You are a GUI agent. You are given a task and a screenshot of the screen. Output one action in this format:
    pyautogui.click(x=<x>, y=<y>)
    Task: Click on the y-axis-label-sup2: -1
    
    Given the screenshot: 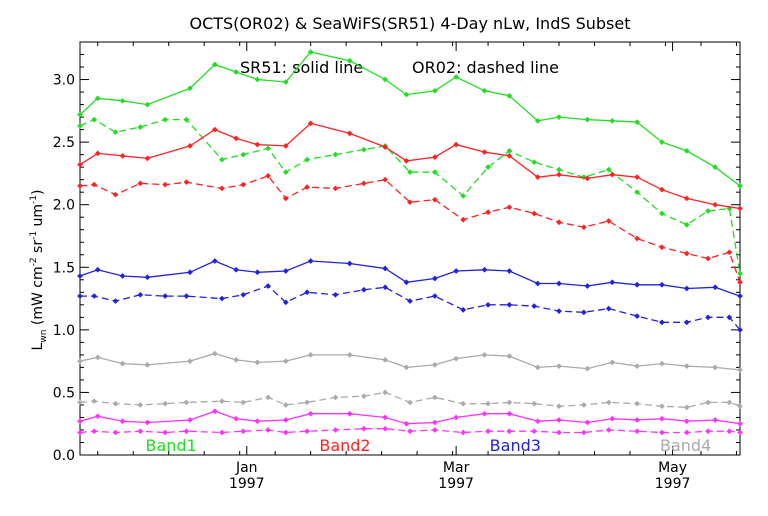 What is the action you would take?
    pyautogui.click(x=34, y=235)
    